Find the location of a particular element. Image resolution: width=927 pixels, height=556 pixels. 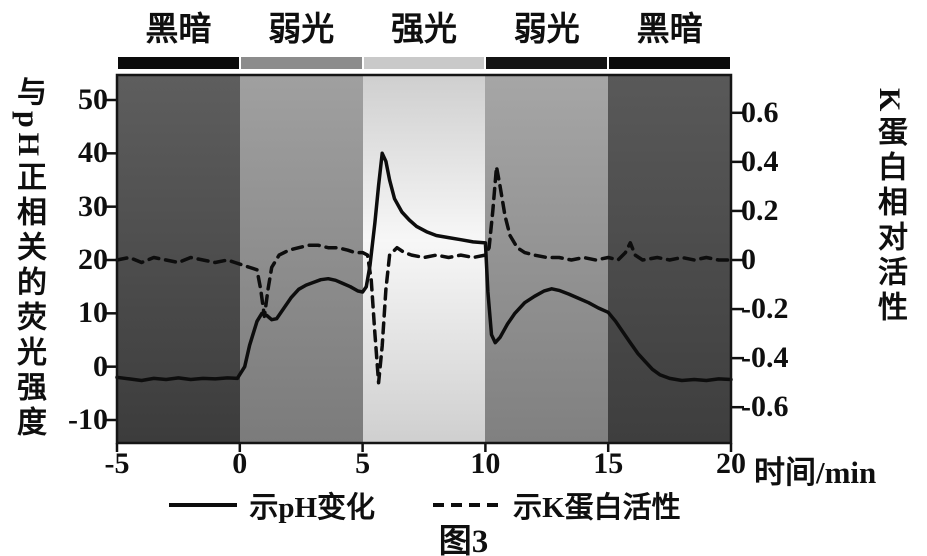

x-tick-label: 15 is located at coordinates (608, 463).